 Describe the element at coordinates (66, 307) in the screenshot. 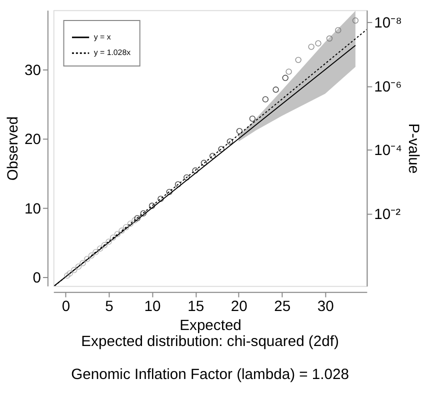

I see `x-tick-label: 0` at that location.